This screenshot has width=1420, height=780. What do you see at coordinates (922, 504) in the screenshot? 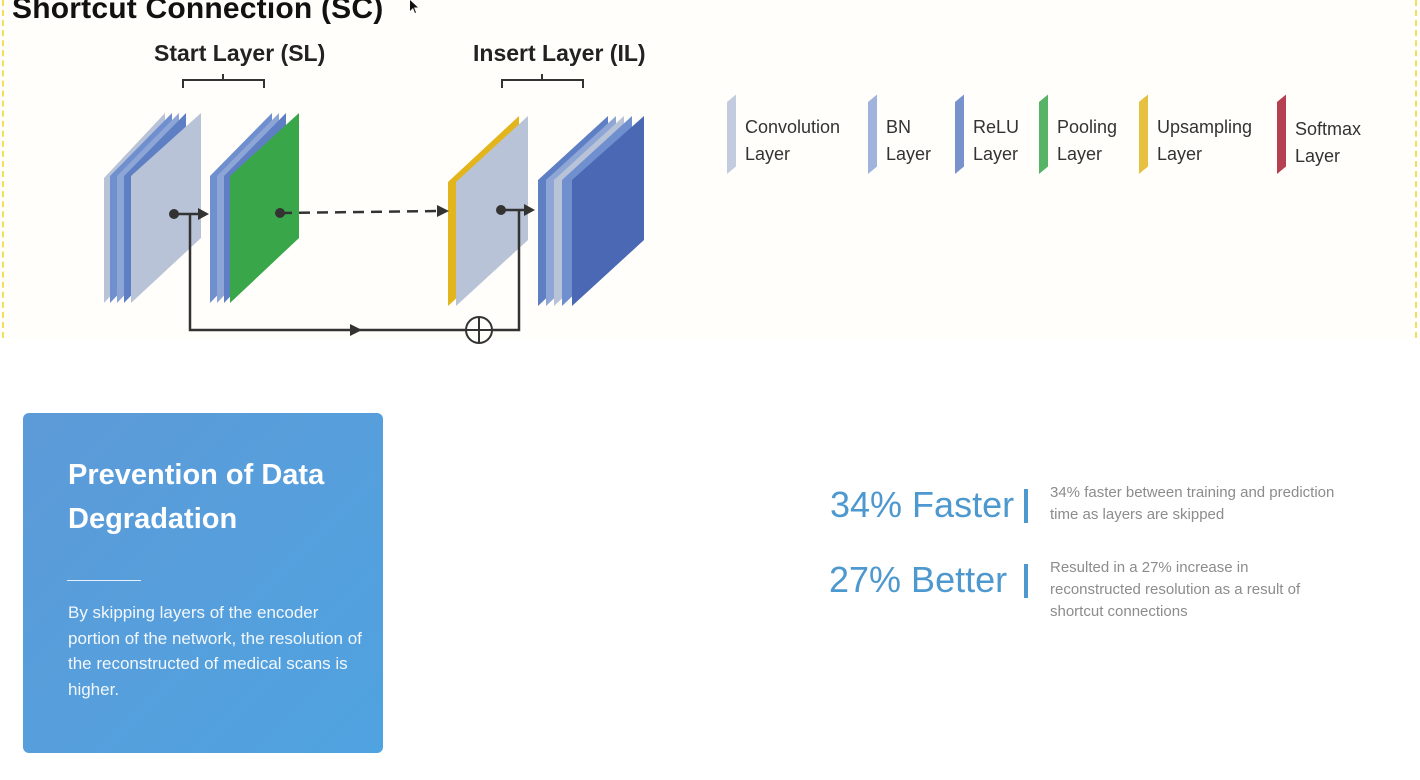
I see `stat-headline-faster: 34% Faster` at bounding box center [922, 504].